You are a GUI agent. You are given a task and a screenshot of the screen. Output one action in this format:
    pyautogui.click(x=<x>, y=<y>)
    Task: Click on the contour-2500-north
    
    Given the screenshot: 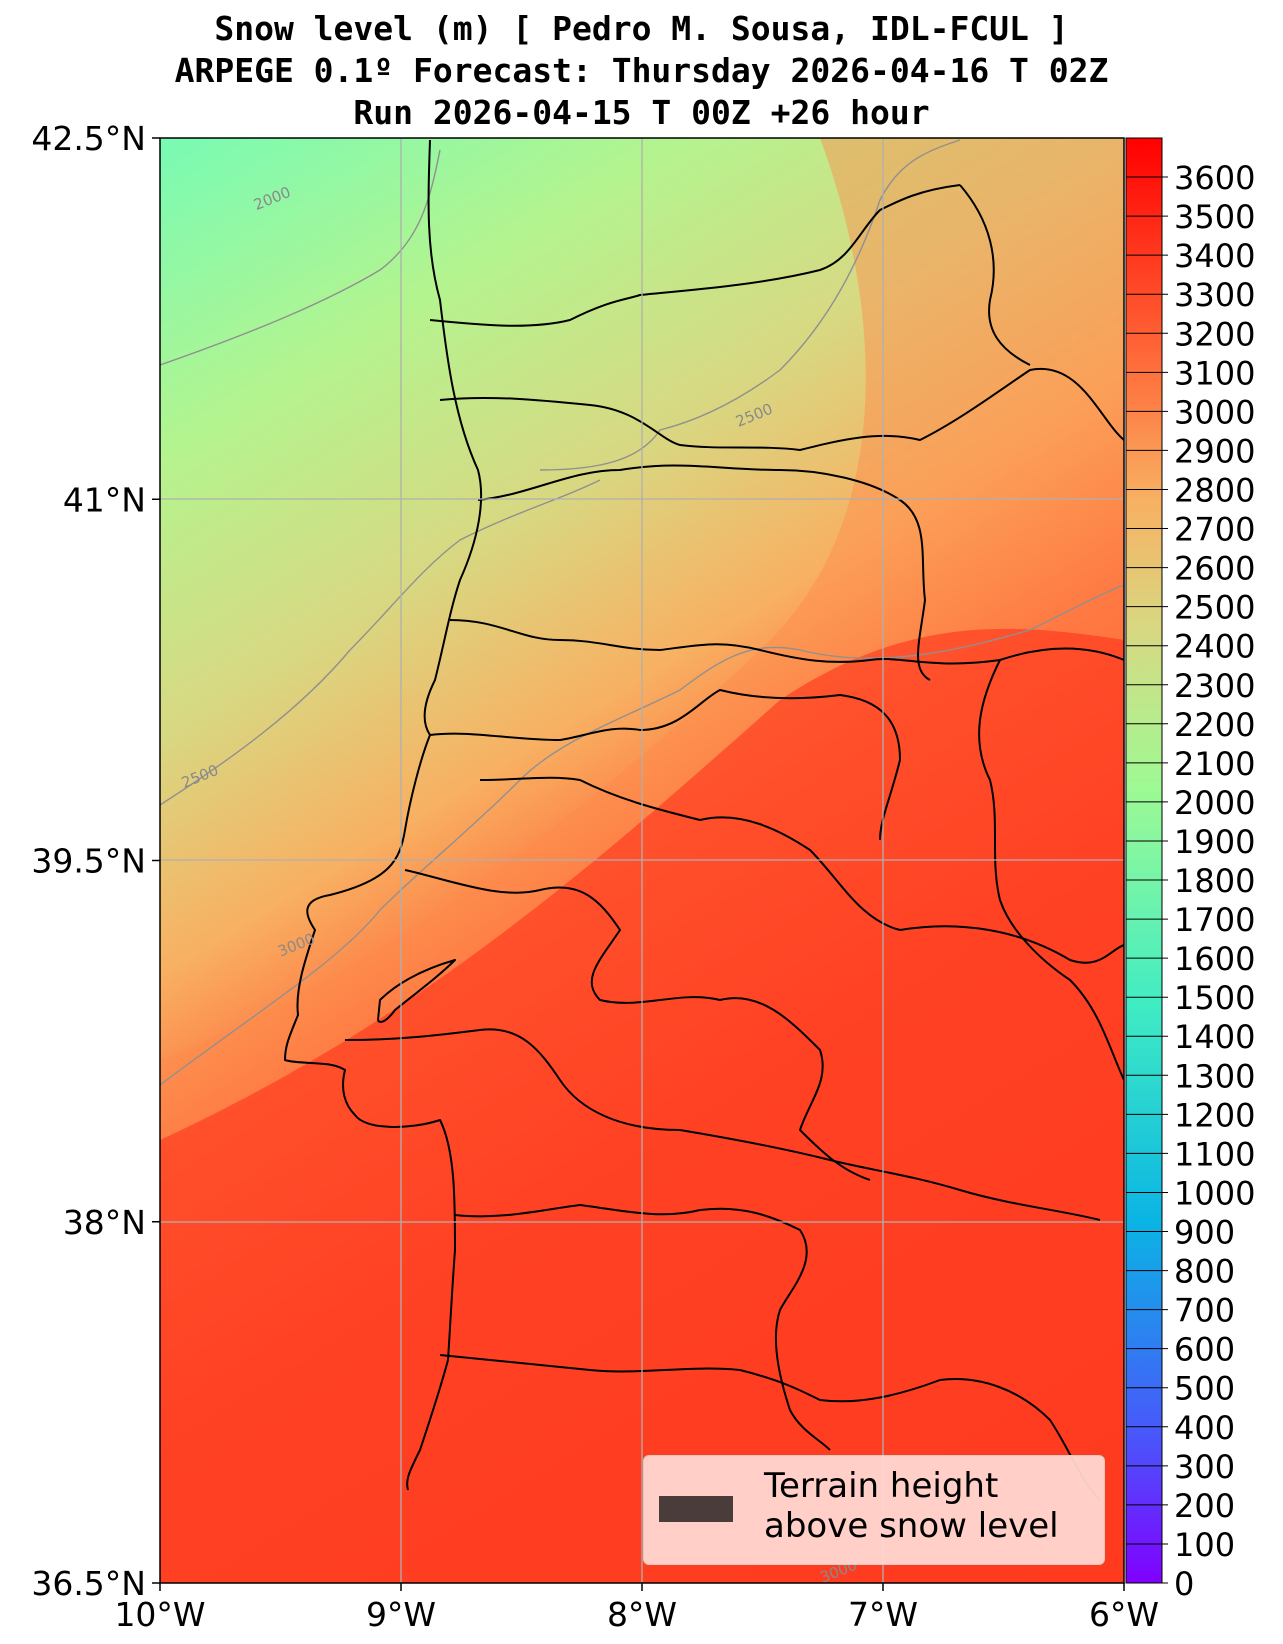 What is the action you would take?
    pyautogui.click(x=750, y=305)
    